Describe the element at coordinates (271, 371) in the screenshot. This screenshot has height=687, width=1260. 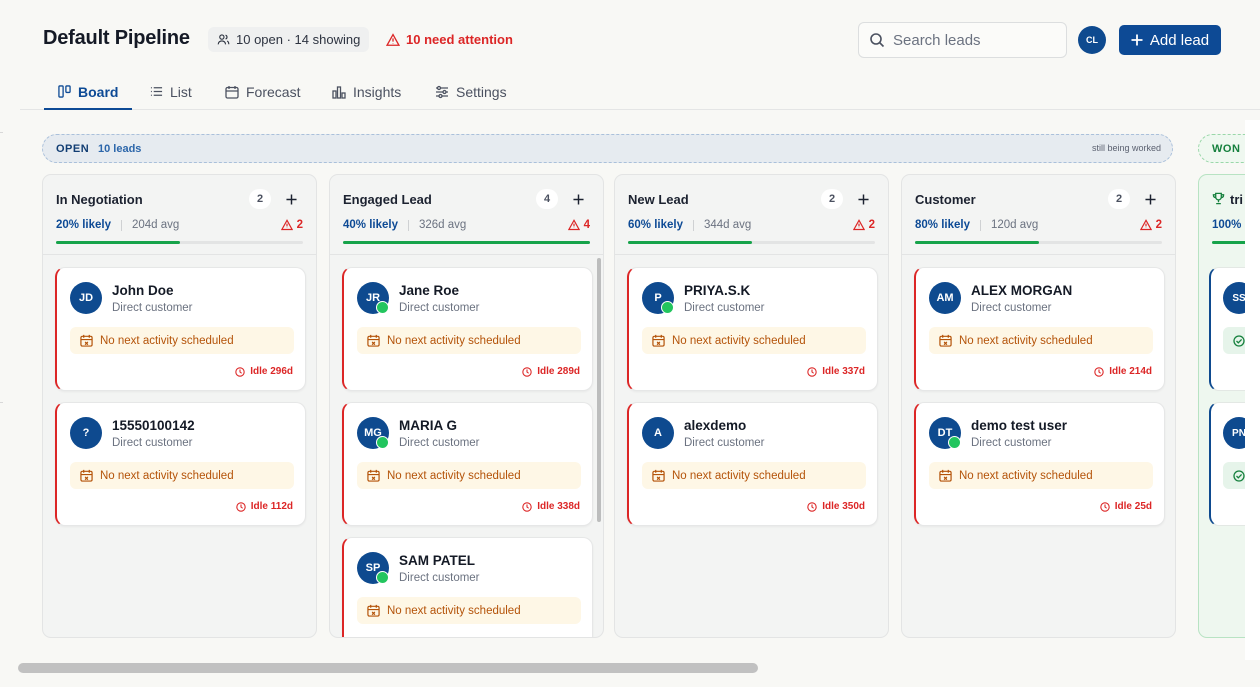
I see `idle-text: Idle 296d` at that location.